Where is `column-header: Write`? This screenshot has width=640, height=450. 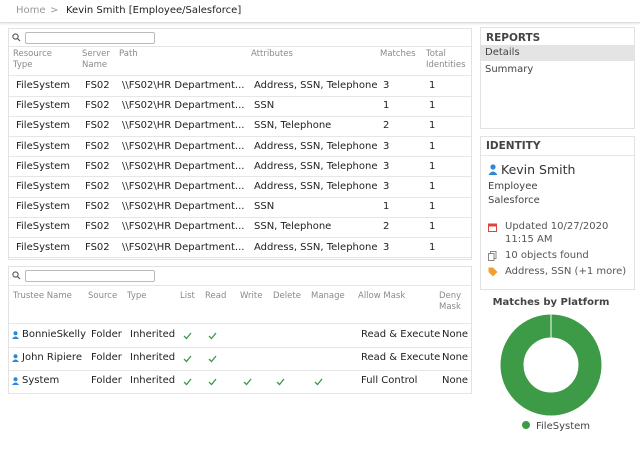
column-header: Write is located at coordinates (251, 296).